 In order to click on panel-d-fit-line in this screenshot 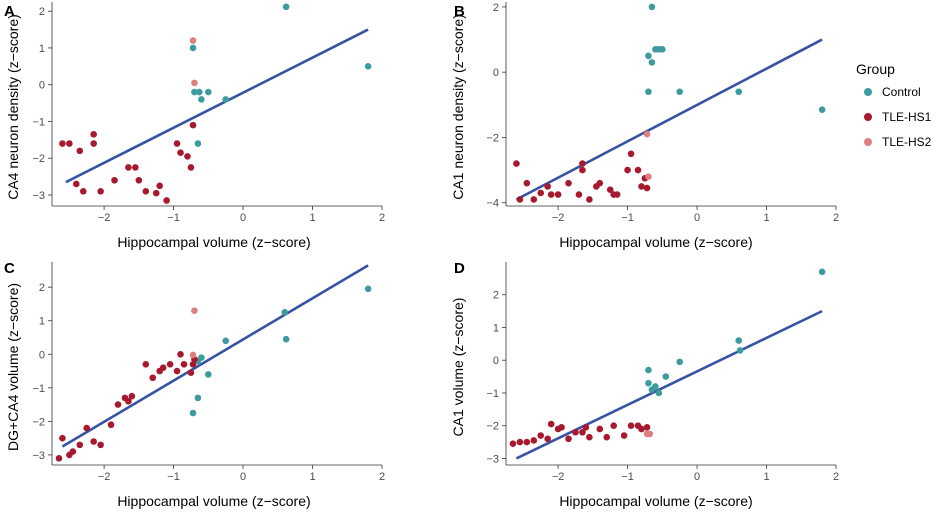, I will do `click(669, 384)`.